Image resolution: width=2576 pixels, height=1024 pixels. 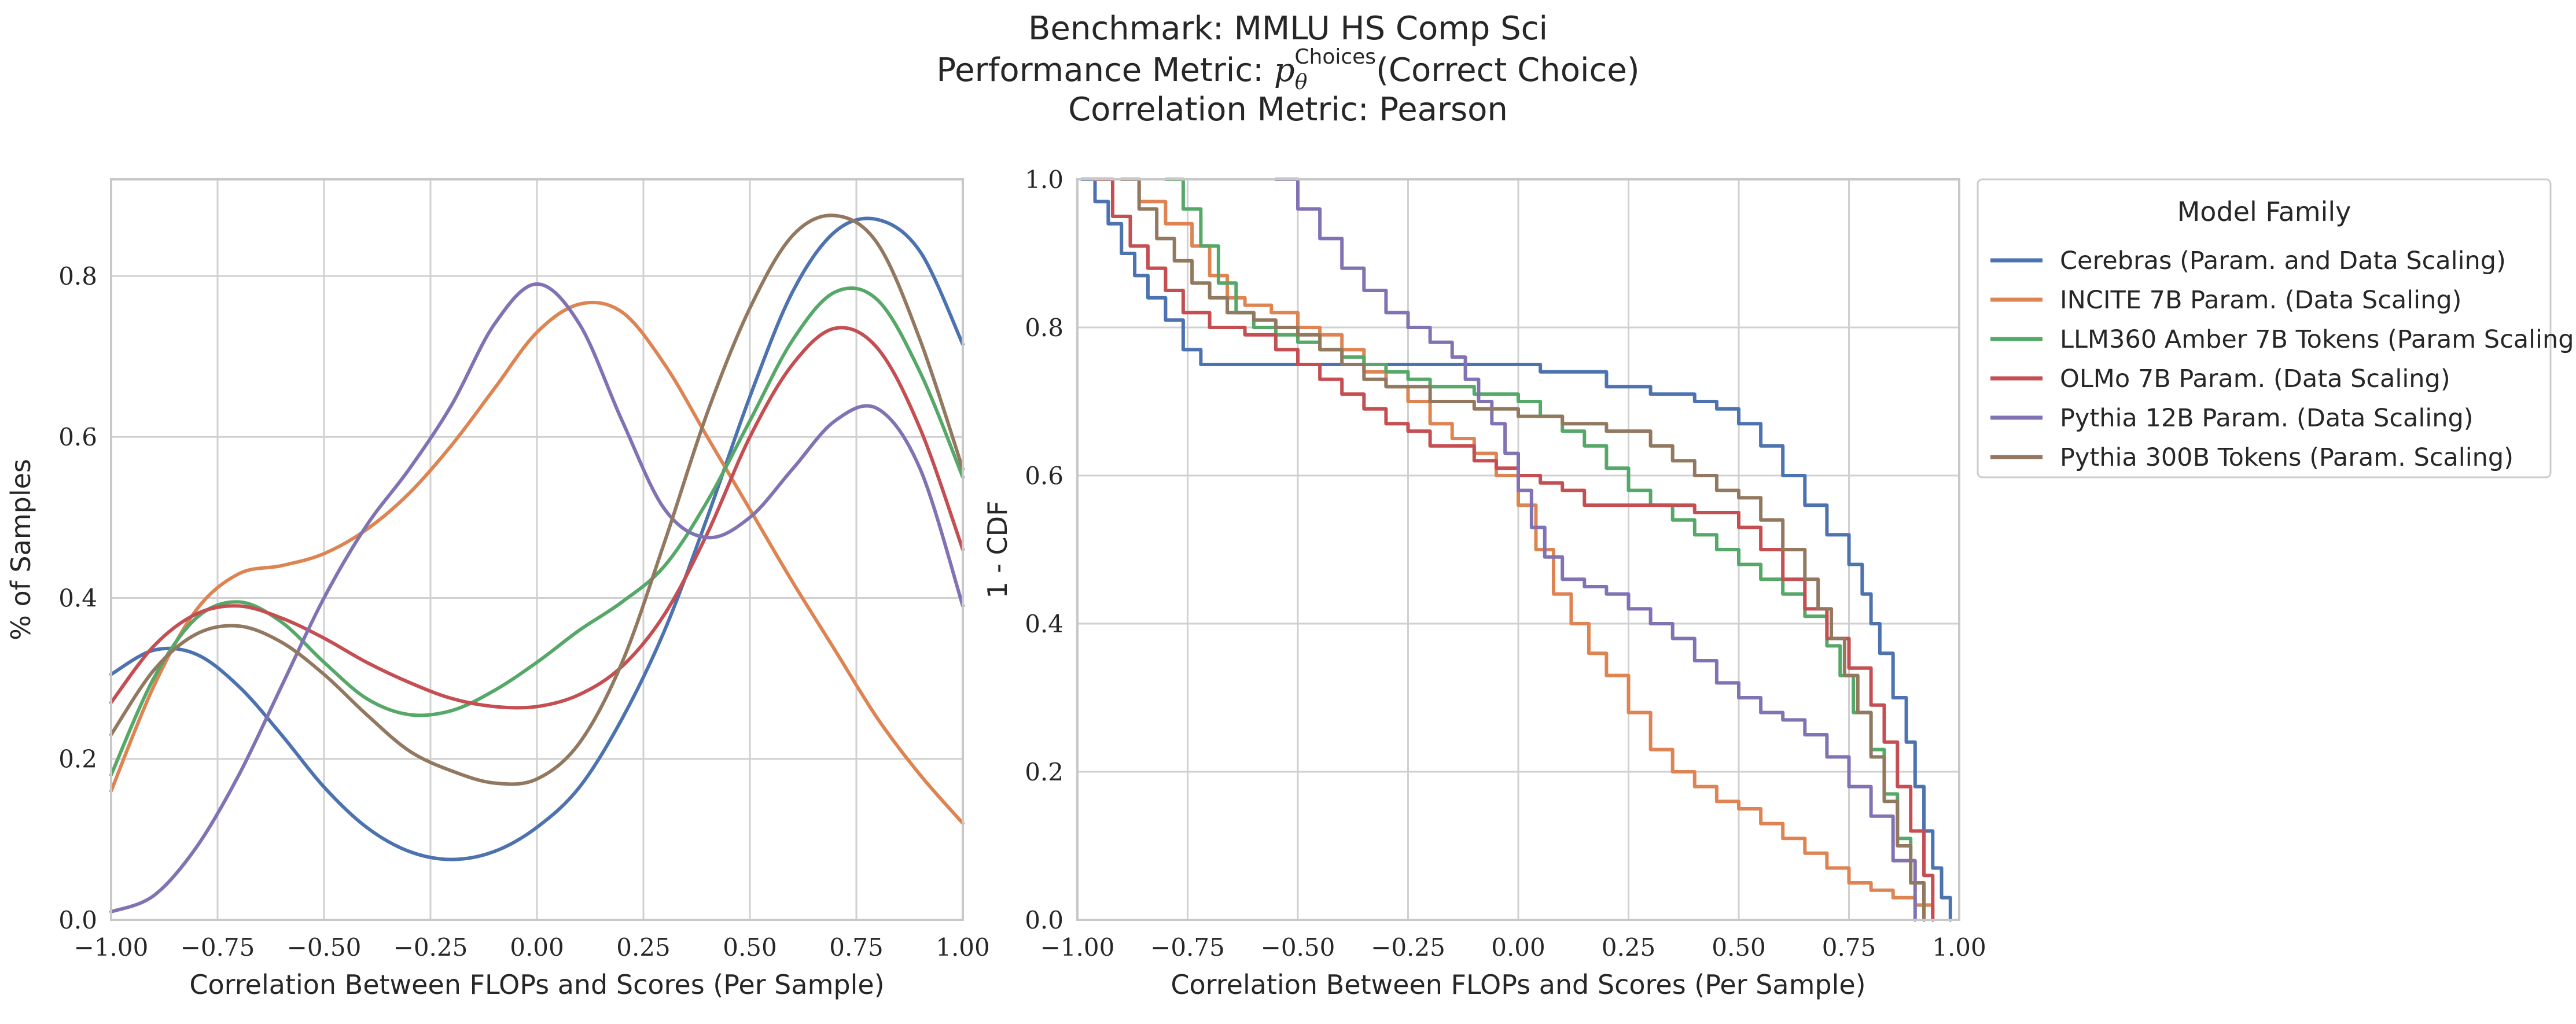 What do you see at coordinates (1508, 70) in the screenshot?
I see `title-metric-suffix: (Correct Choice)` at bounding box center [1508, 70].